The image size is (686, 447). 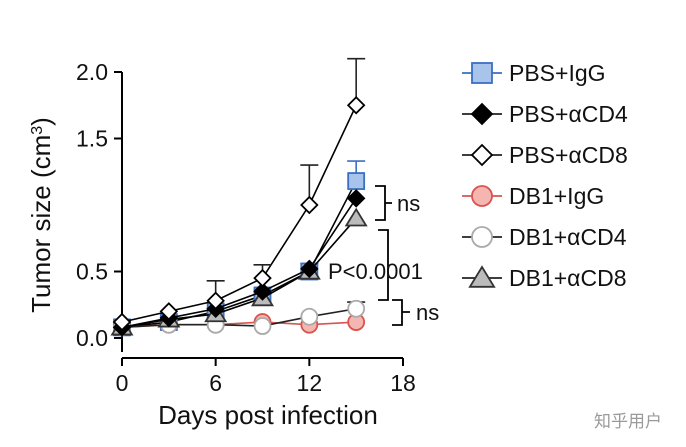 I want to click on y-axis-title-close: ), so click(x=41, y=121).